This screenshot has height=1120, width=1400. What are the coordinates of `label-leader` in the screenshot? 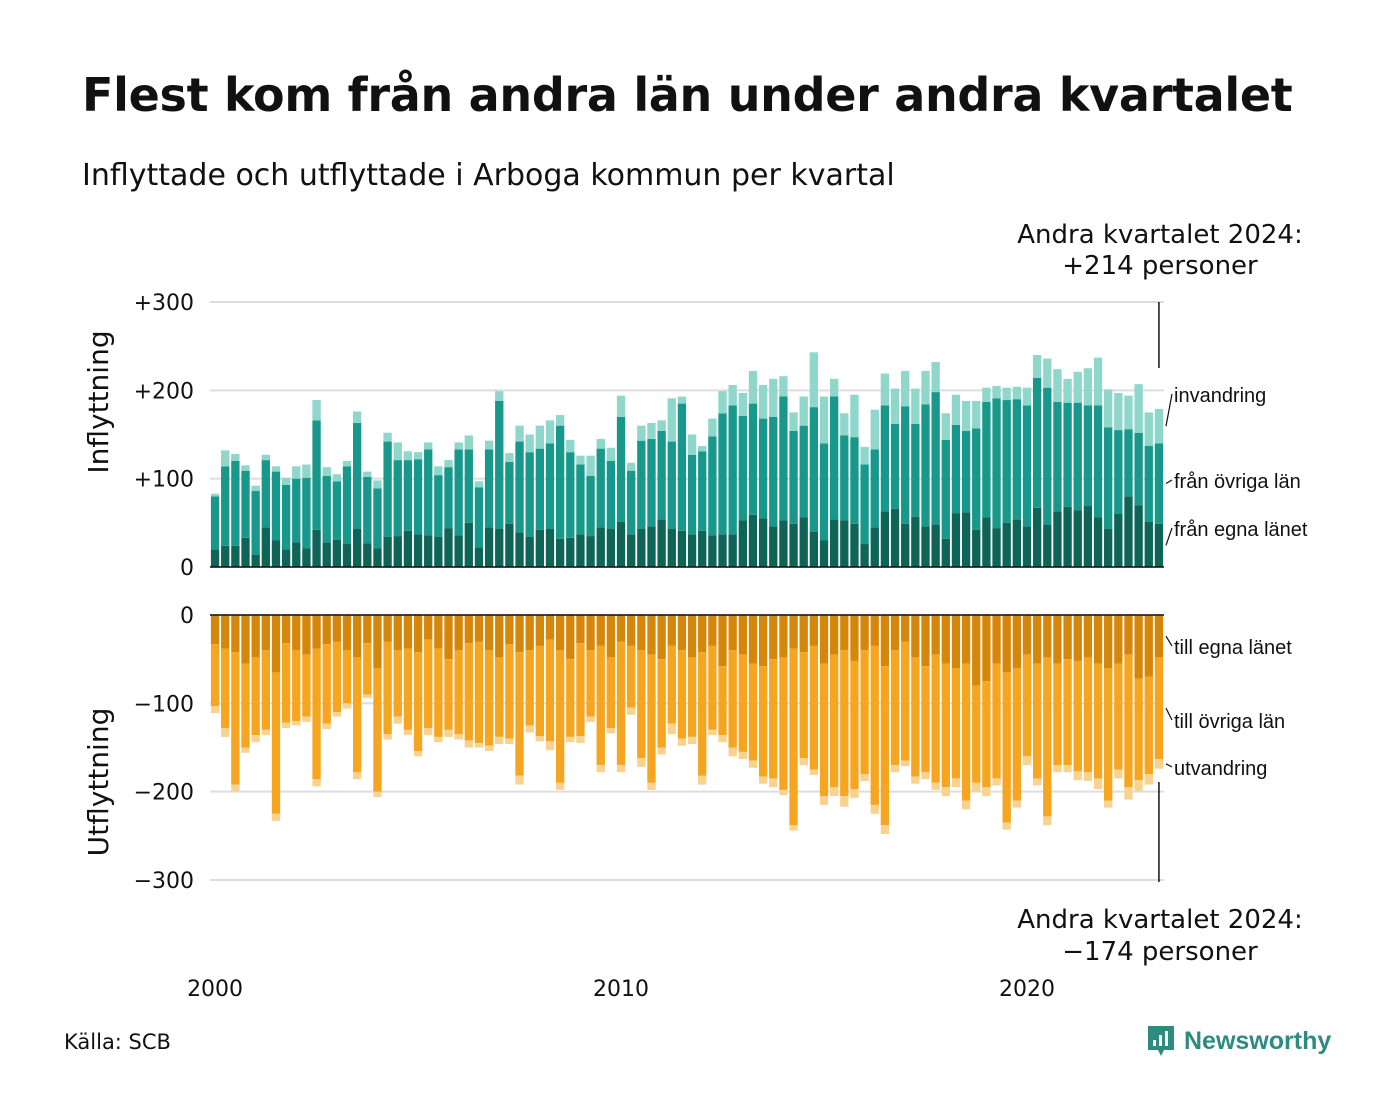 It's located at (1169, 410).